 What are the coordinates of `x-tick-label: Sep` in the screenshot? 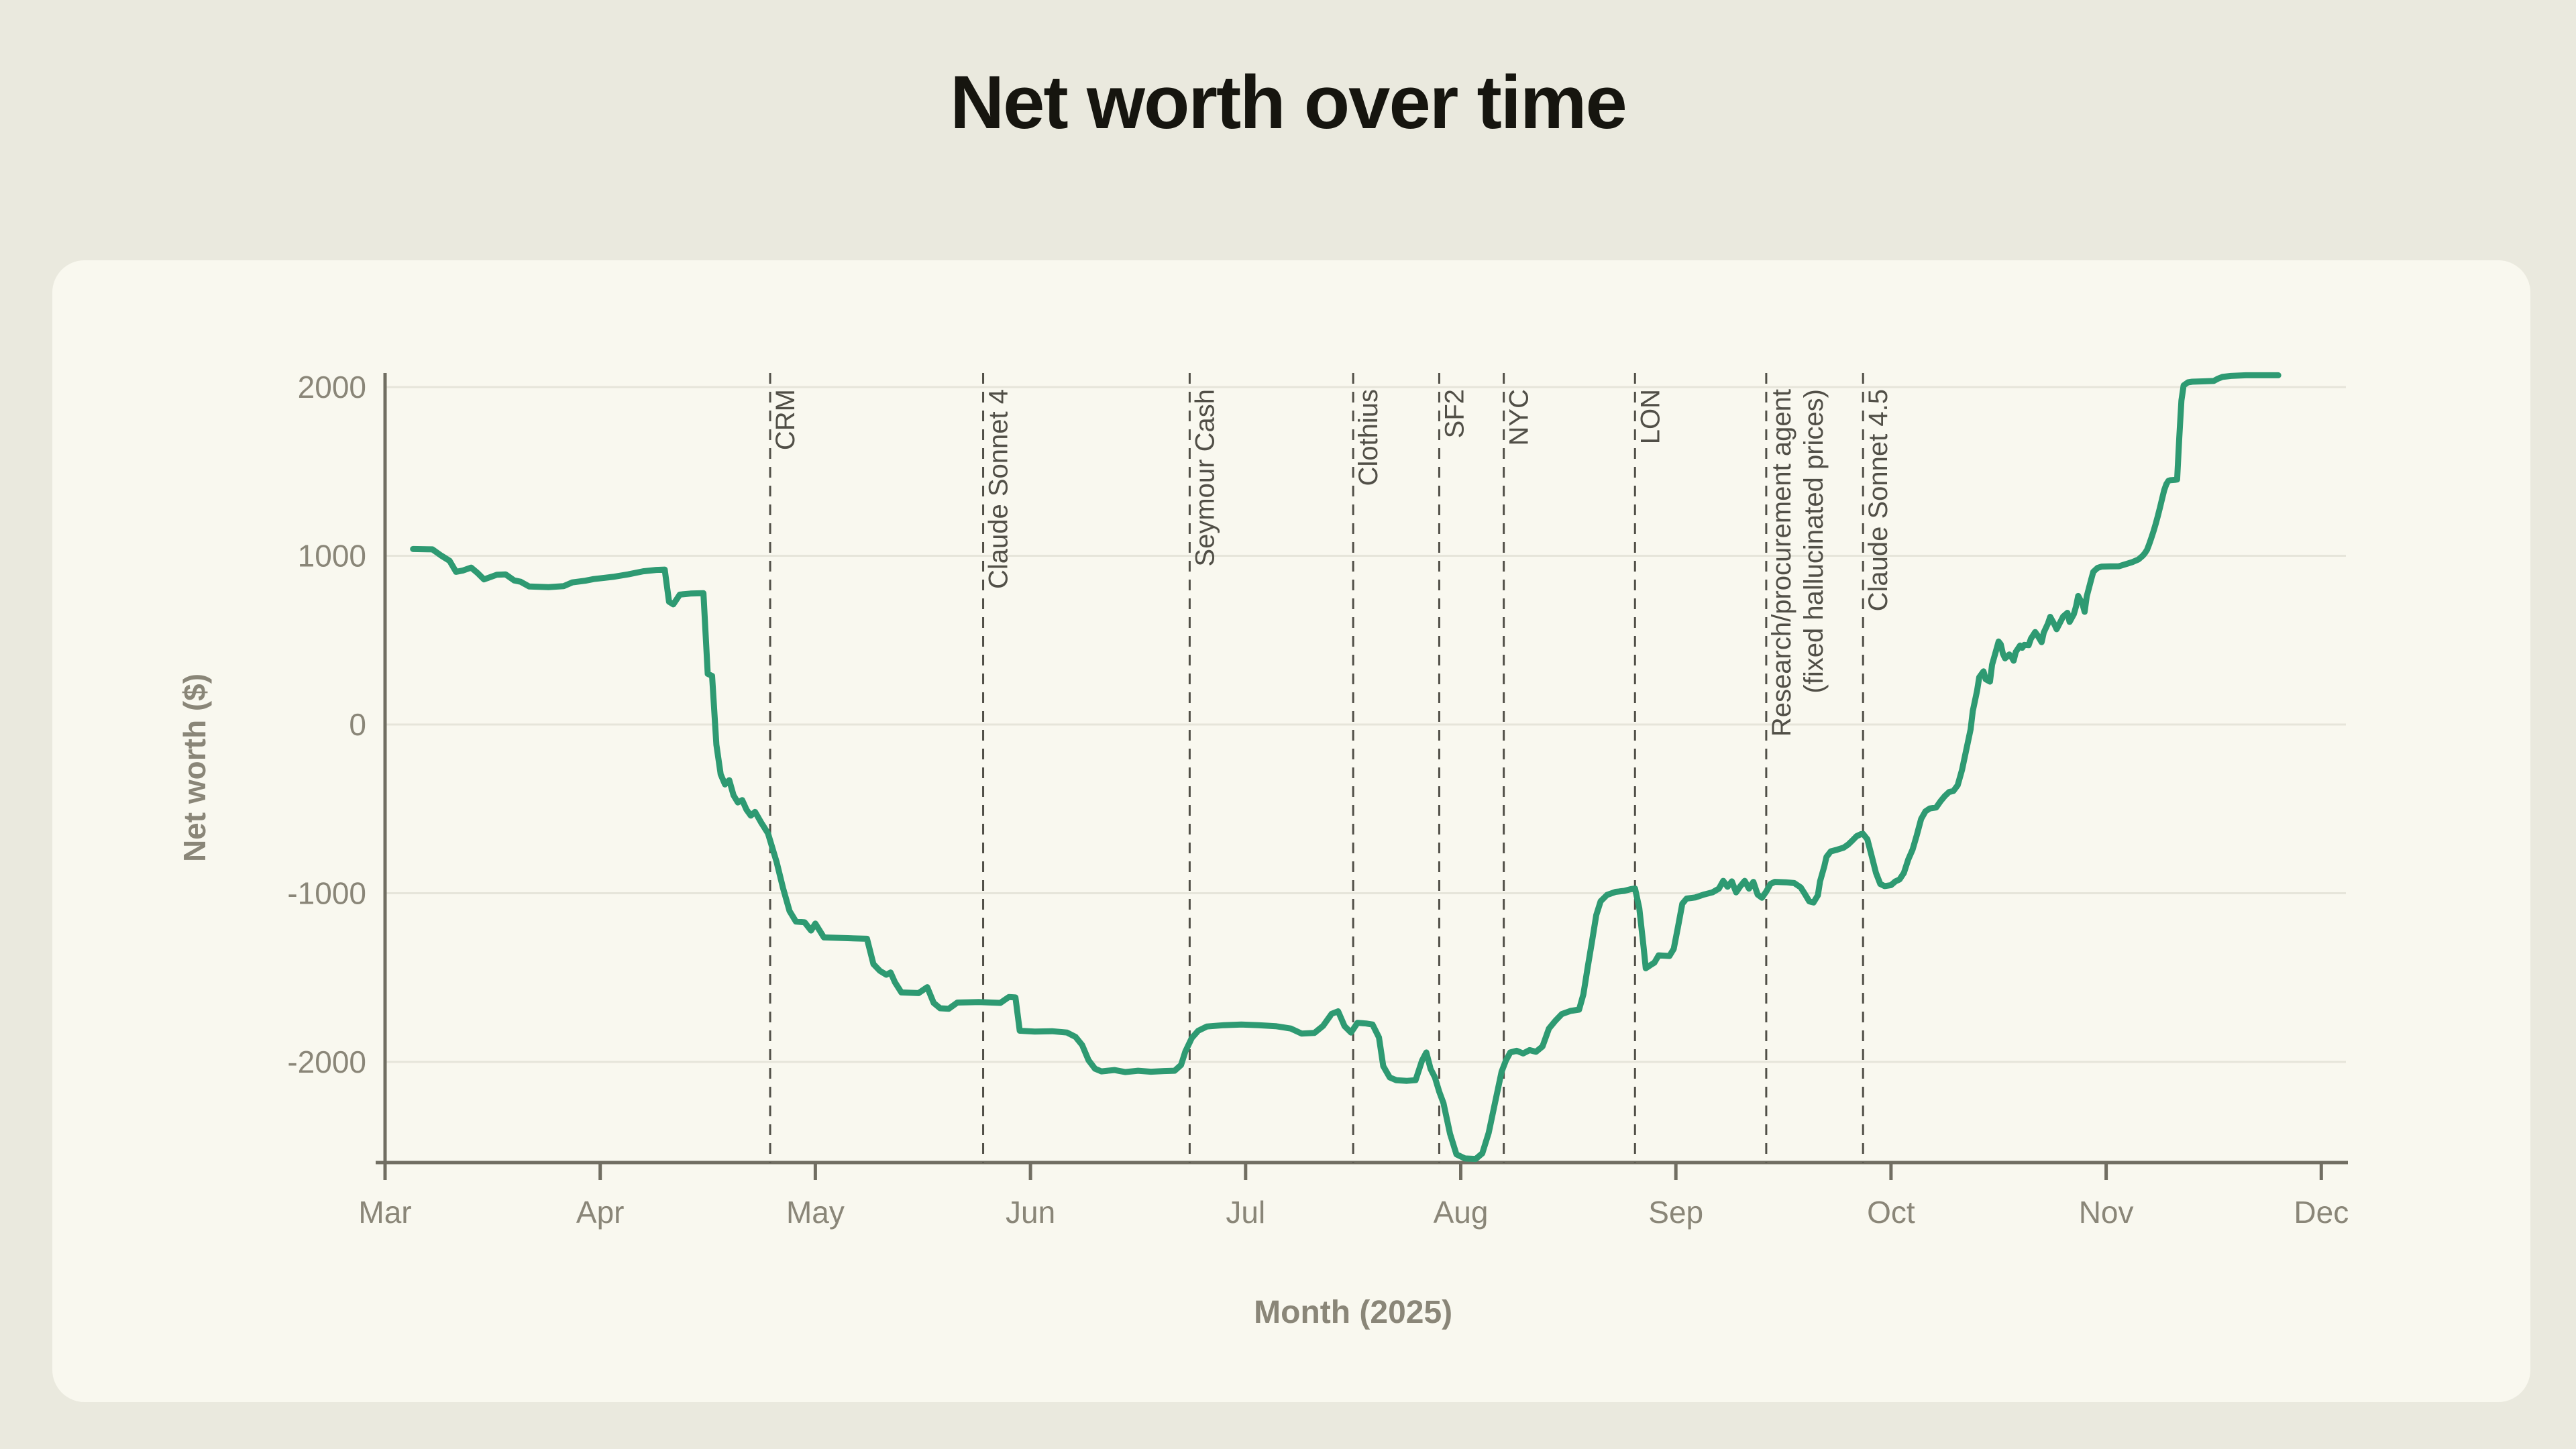 It's located at (1675, 1212).